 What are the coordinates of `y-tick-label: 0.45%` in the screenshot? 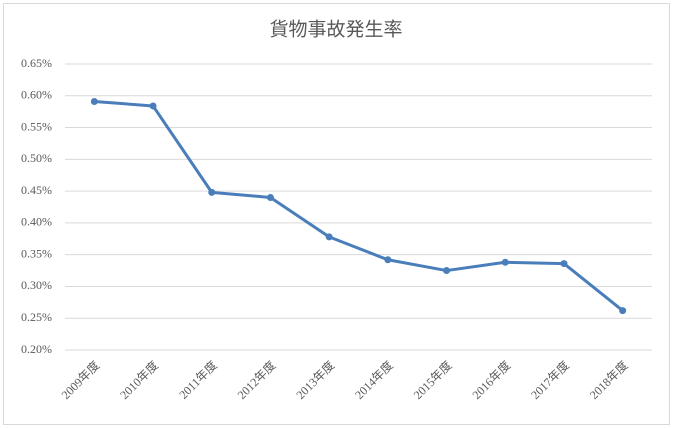 It's located at (36, 190).